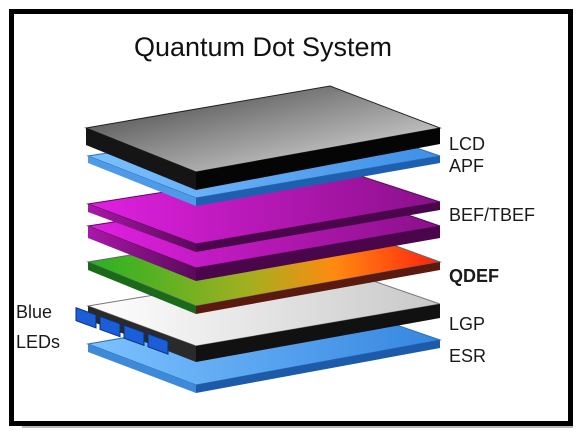 The width and height of the screenshot is (580, 443). What do you see at coordinates (263, 47) in the screenshot?
I see `diagram-title: Quantum Dot System` at bounding box center [263, 47].